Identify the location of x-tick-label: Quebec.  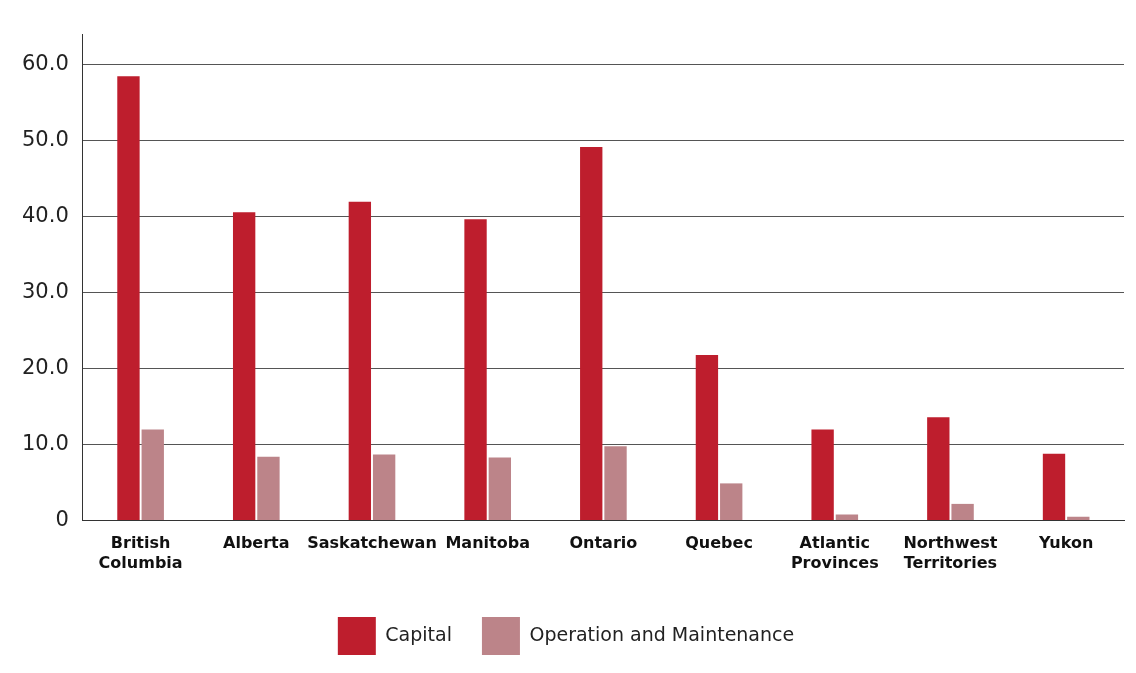
(719, 543).